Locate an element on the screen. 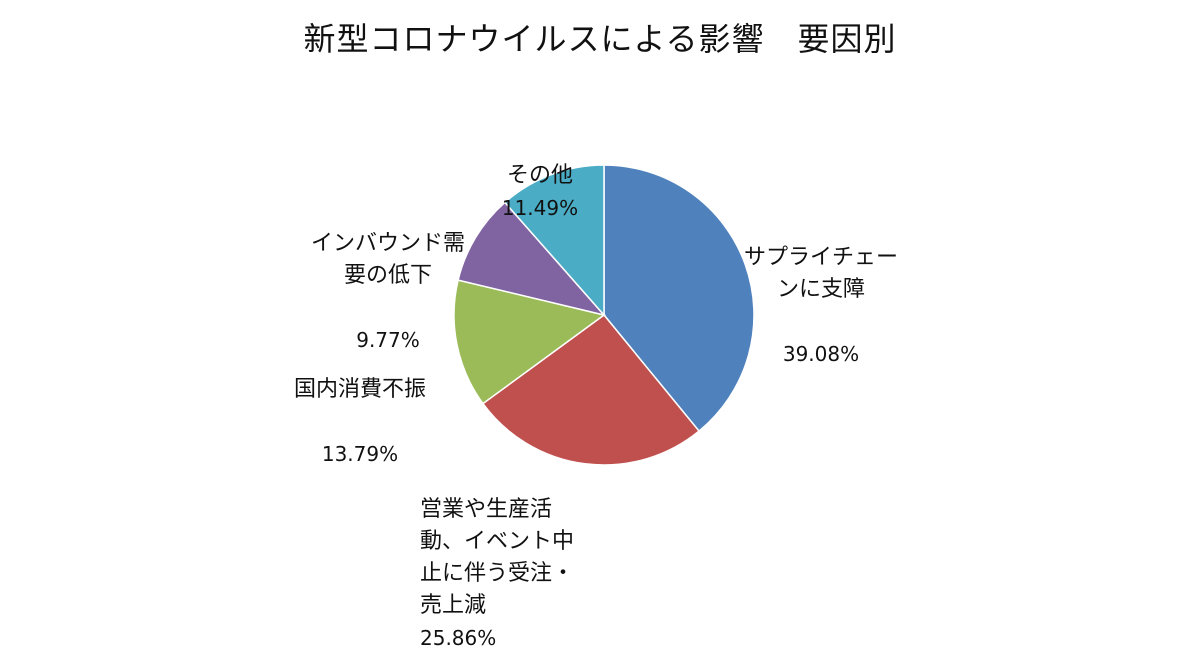 This screenshot has height=655, width=1200. slice-inbound-demand is located at coordinates (532, 259).